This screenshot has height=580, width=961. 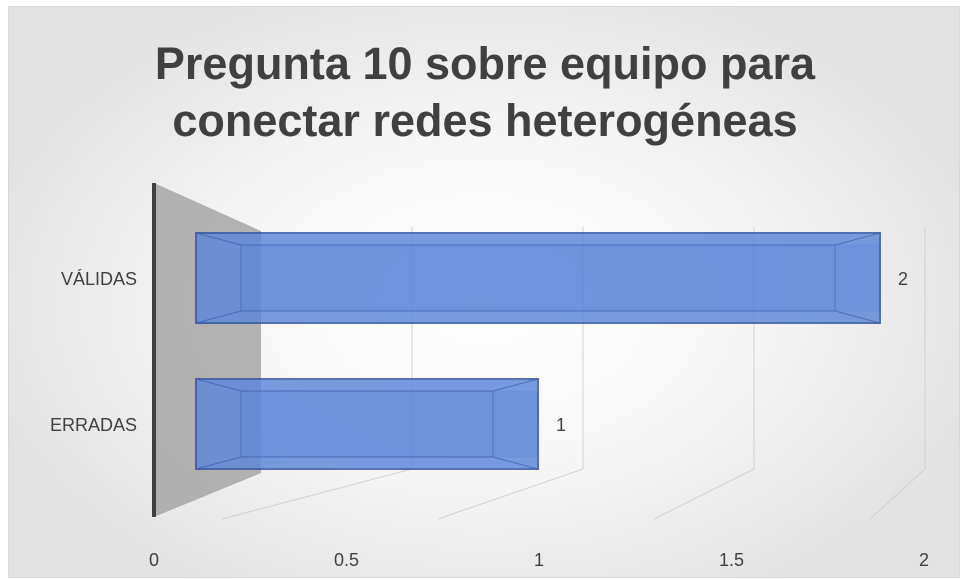 I want to click on data-label: 2, so click(x=903, y=279).